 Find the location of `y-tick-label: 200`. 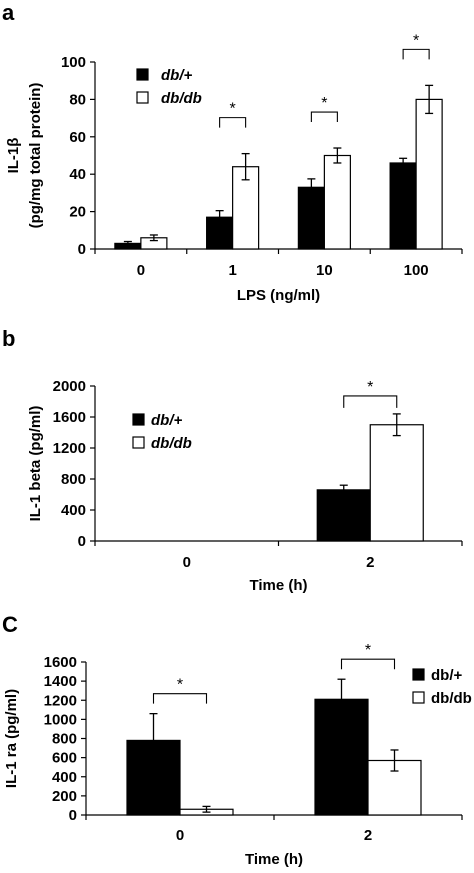

y-tick-label: 200 is located at coordinates (64, 796).